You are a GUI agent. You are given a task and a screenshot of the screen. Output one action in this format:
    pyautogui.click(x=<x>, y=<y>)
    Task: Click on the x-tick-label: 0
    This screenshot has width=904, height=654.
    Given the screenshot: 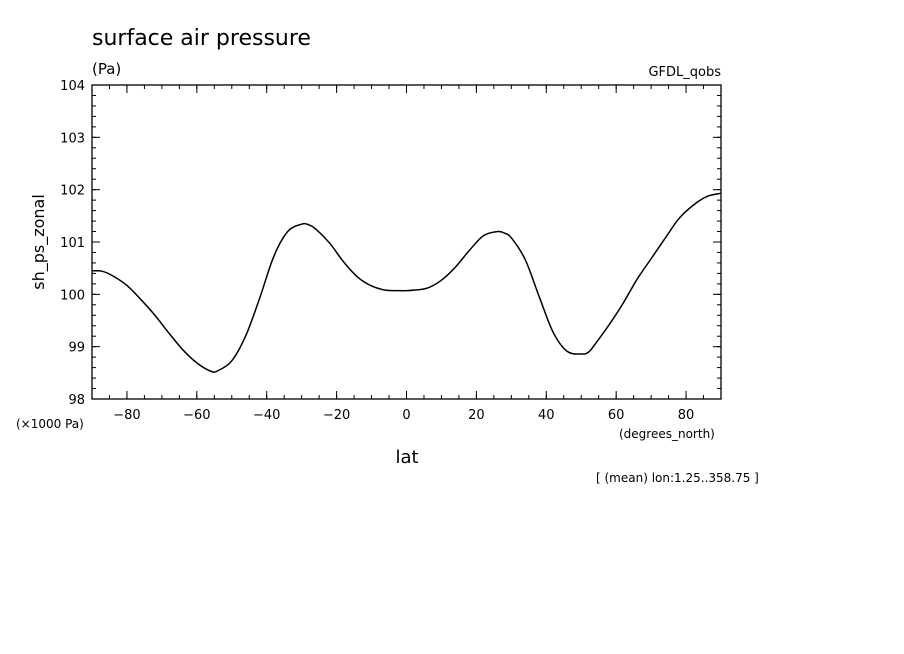 What is the action you would take?
    pyautogui.click(x=406, y=415)
    